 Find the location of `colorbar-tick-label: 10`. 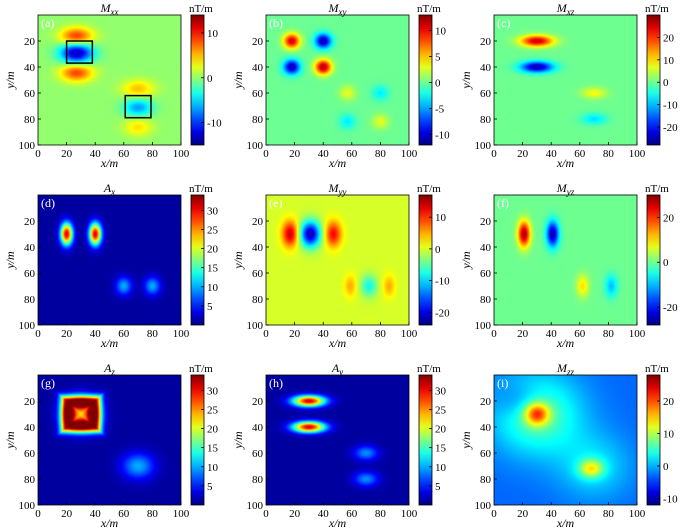

colorbar-tick-label: 10 is located at coordinates (669, 61).